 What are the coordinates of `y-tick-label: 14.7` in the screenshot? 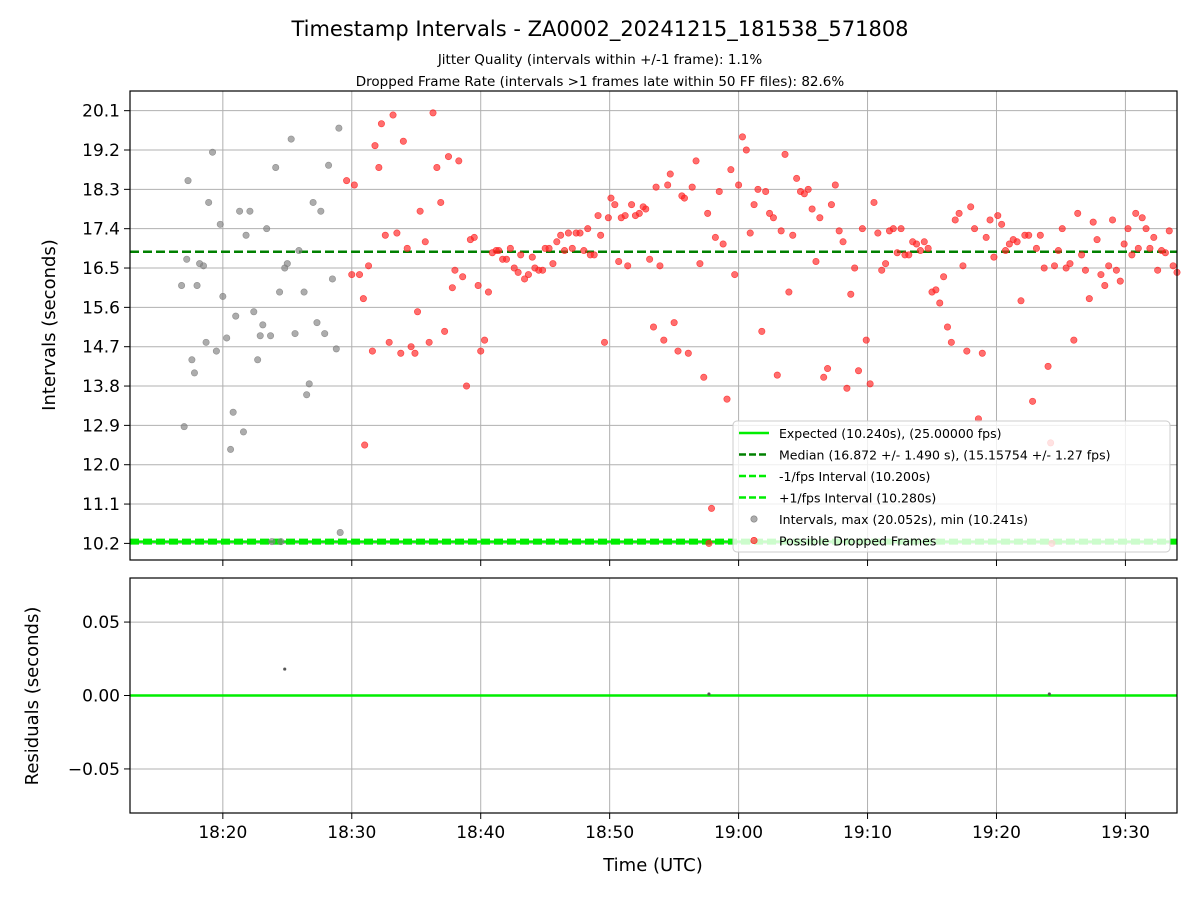 It's located at (101, 348).